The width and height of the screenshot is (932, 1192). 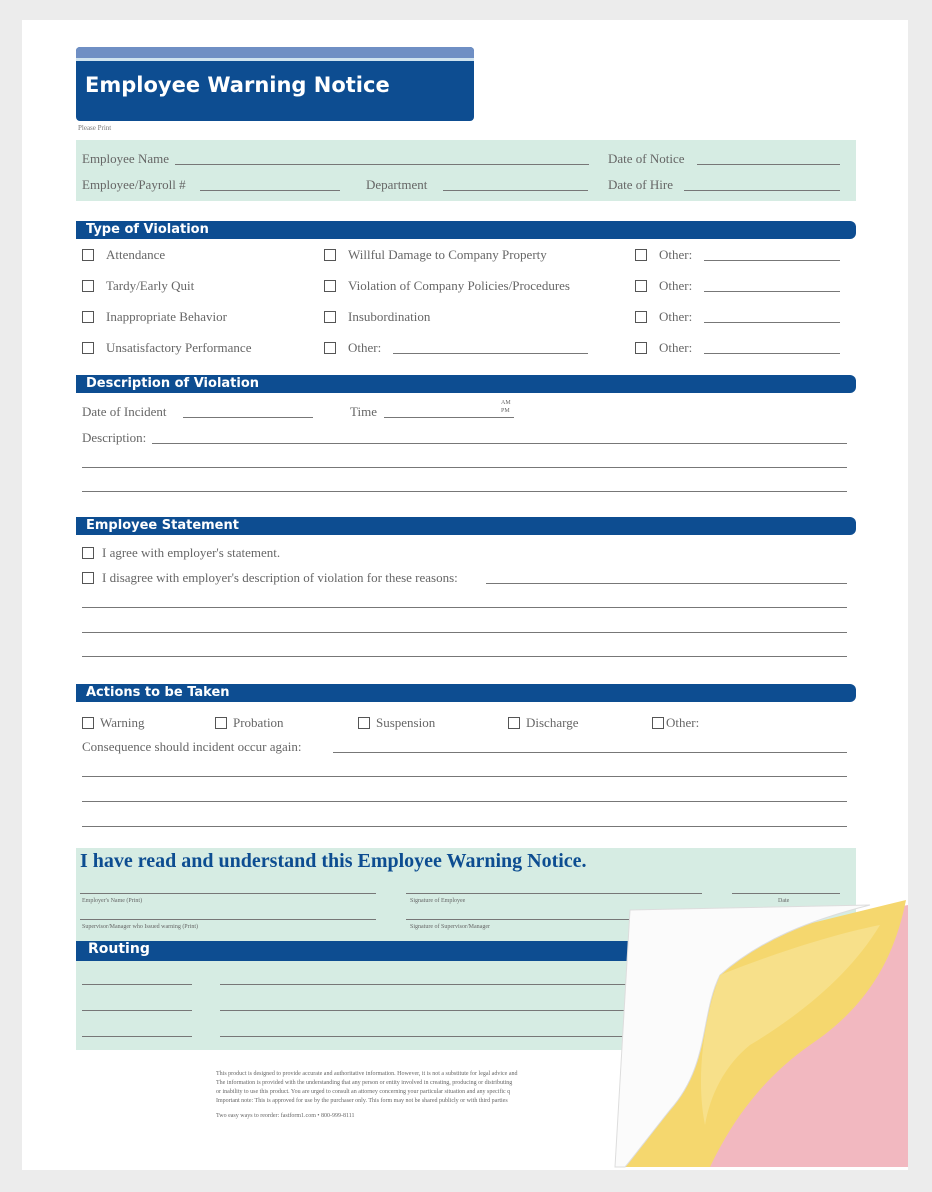 I want to click on white-copy, so click(x=742, y=1036).